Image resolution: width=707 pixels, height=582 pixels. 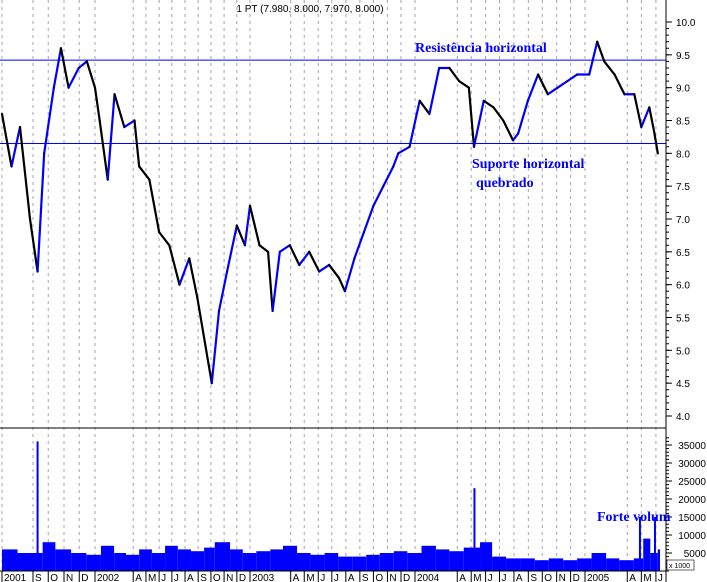 What do you see at coordinates (683, 154) in the screenshot?
I see `price-tick-label: 8.0` at bounding box center [683, 154].